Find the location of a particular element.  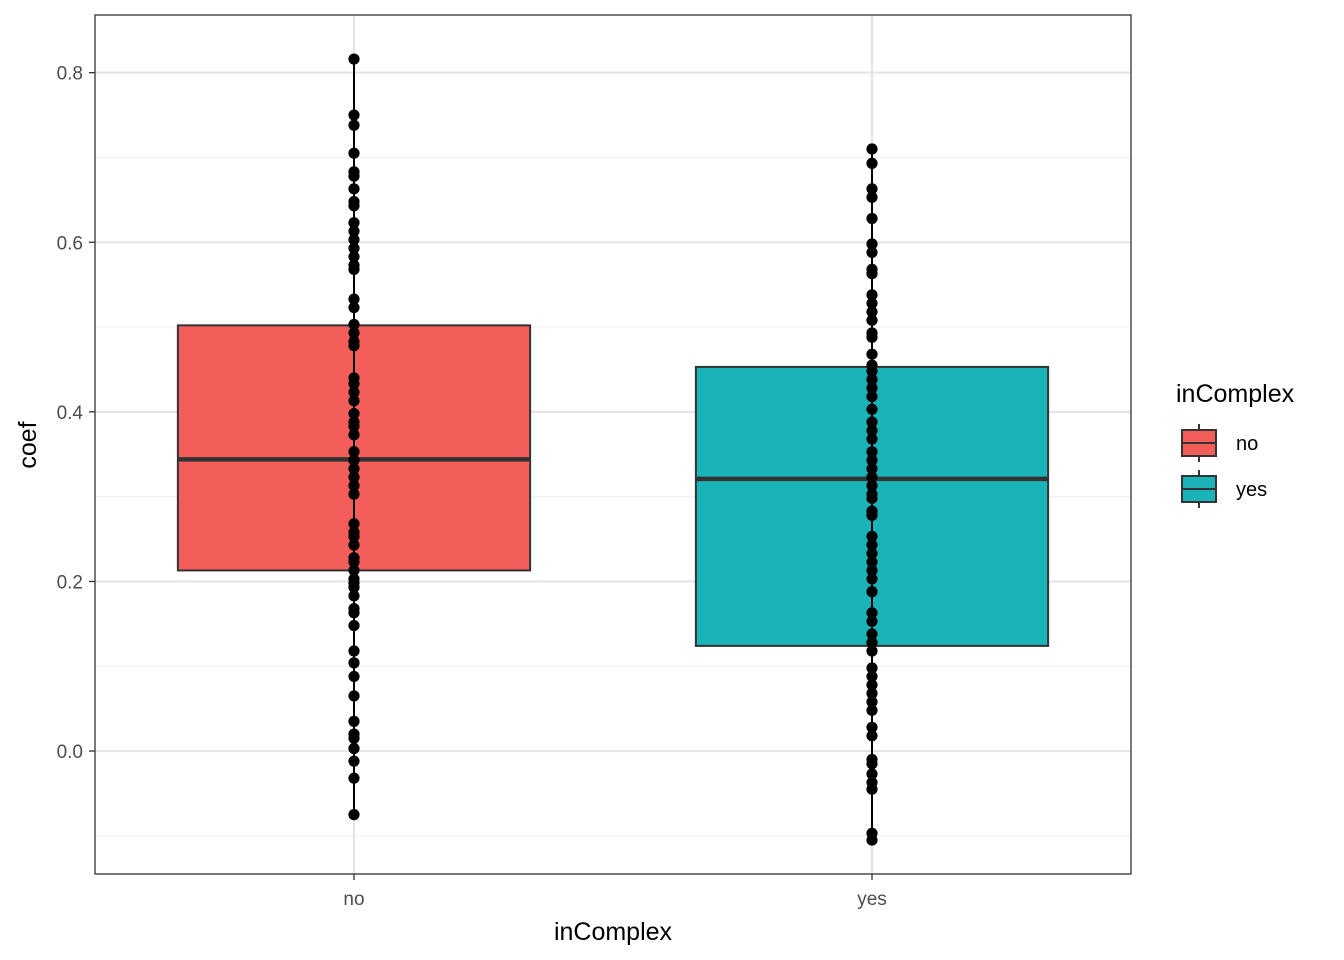

points-yes is located at coordinates (872, 494).